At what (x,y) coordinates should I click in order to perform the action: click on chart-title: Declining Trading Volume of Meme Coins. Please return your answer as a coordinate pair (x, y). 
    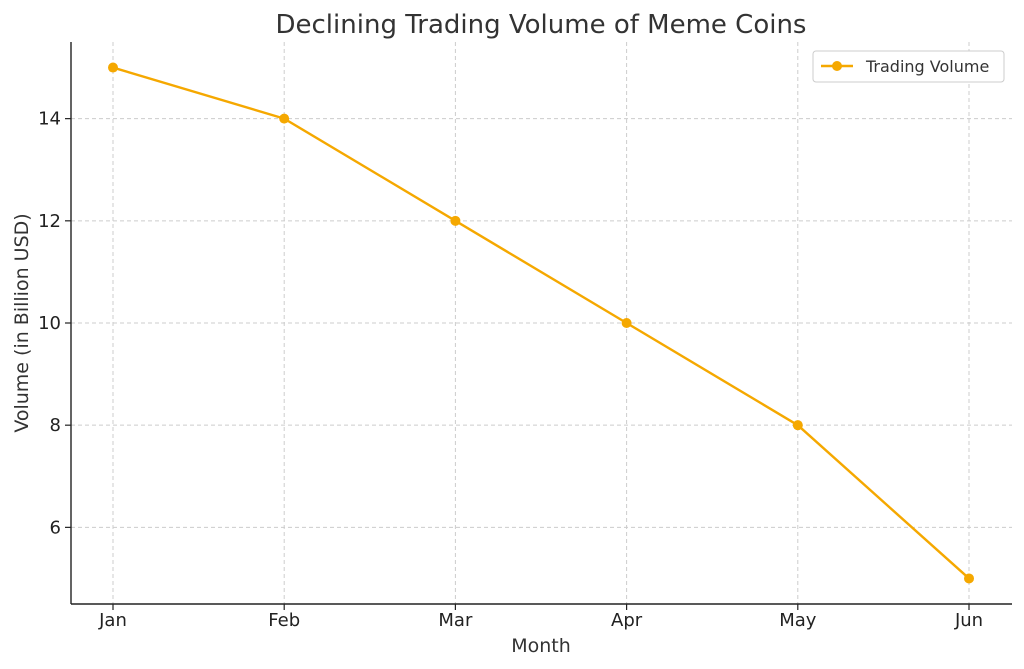
    Looking at the image, I should click on (541, 25).